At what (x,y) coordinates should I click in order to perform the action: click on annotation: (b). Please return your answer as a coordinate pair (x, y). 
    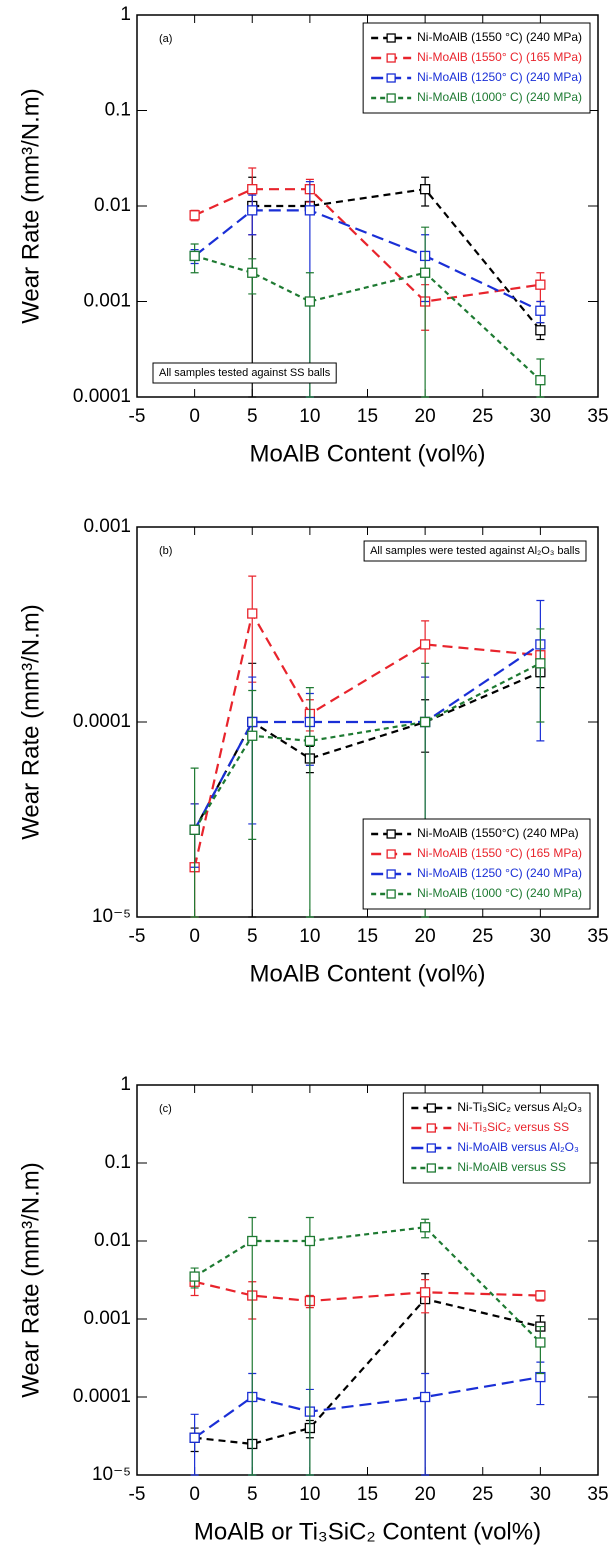
    Looking at the image, I should click on (165, 551).